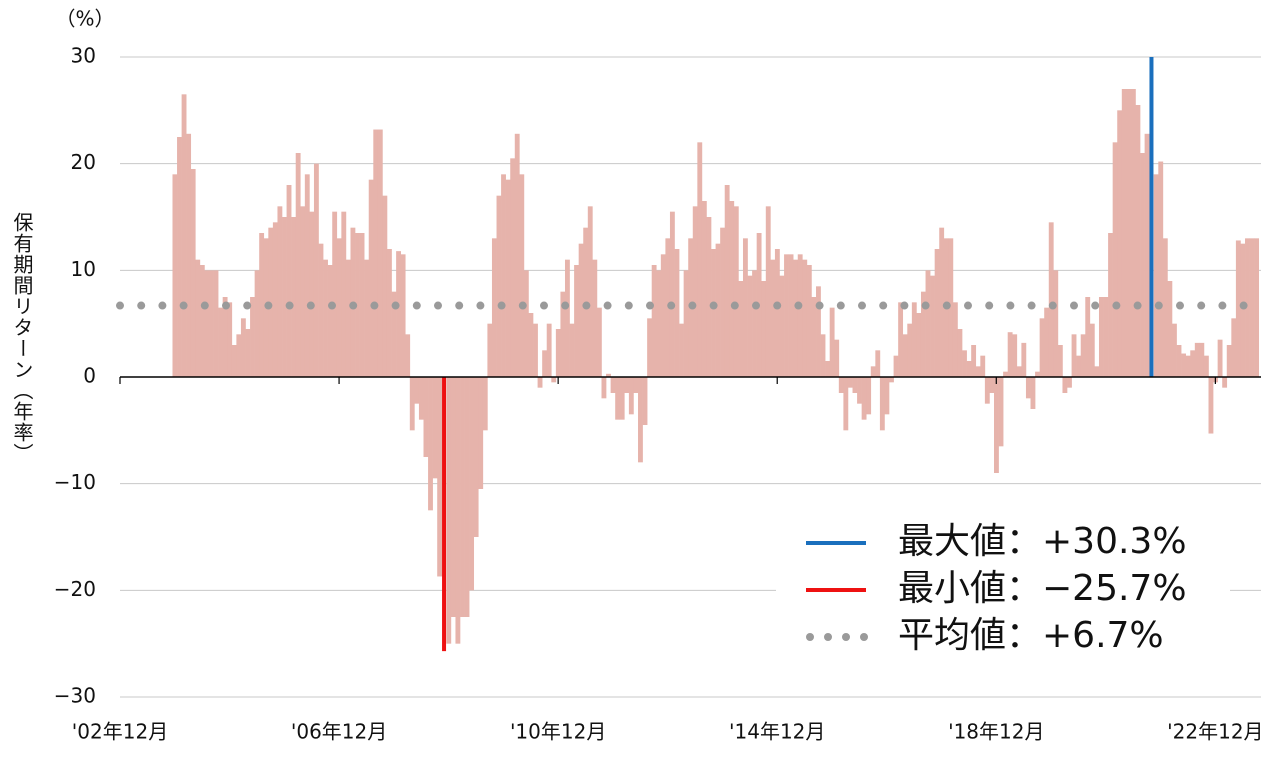  What do you see at coordinates (83, 162) in the screenshot?
I see `y-tick-label: 20` at bounding box center [83, 162].